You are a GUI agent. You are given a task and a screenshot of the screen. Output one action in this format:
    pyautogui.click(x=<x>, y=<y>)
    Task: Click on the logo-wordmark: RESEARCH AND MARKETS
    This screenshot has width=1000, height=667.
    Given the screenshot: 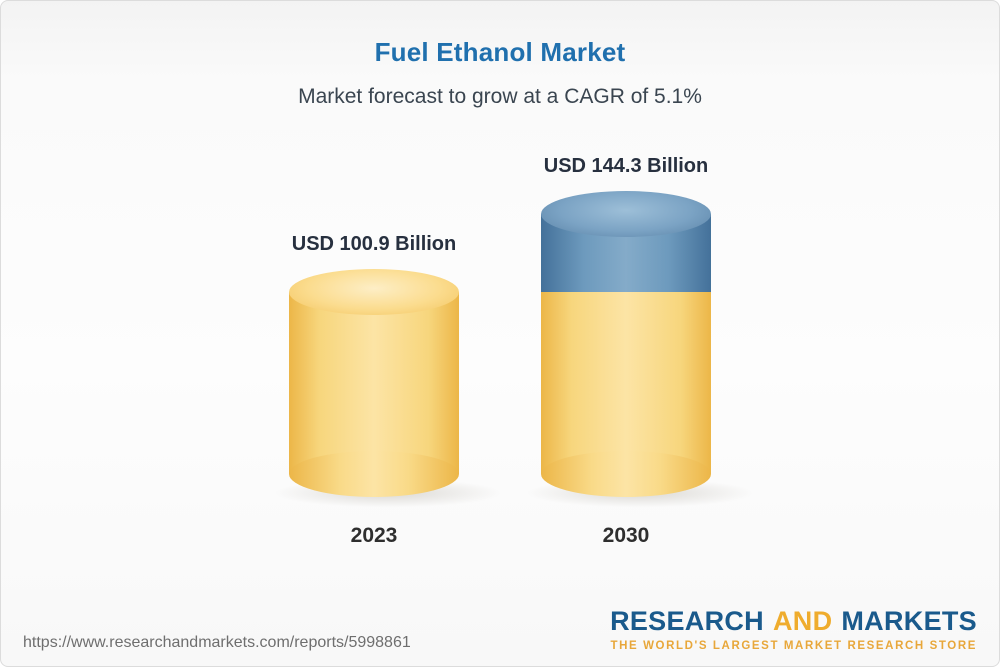 What is the action you would take?
    pyautogui.click(x=793, y=621)
    